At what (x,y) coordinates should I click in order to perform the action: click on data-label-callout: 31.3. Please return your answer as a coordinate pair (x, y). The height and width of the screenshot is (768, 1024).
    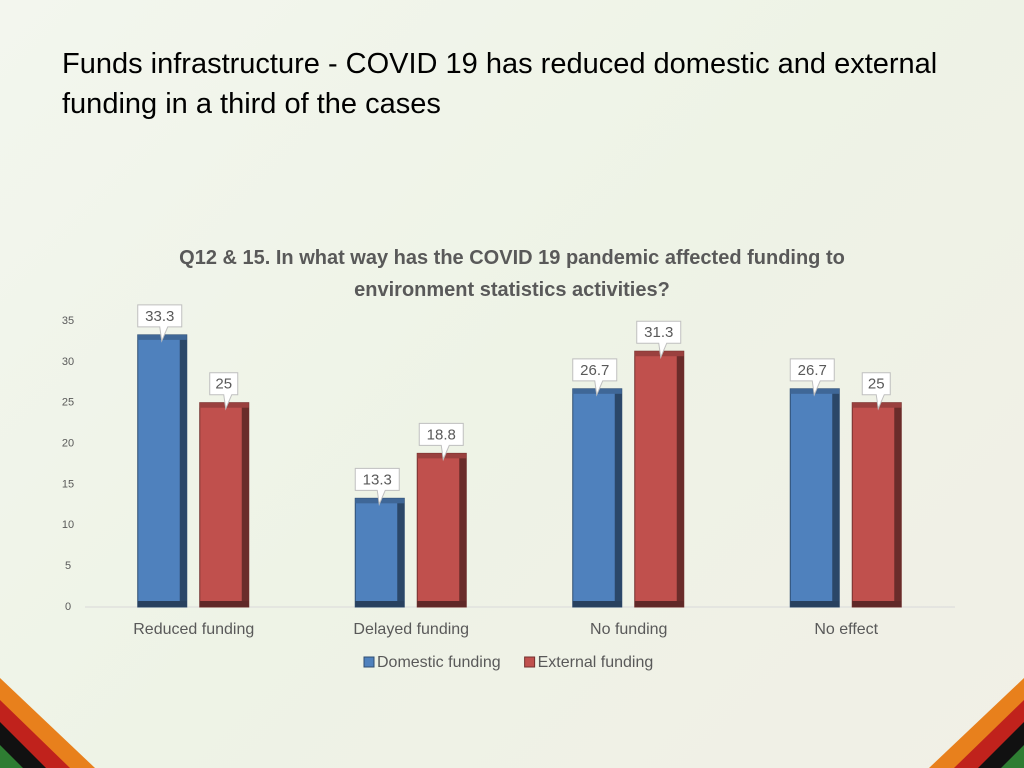
    Looking at the image, I should click on (659, 340).